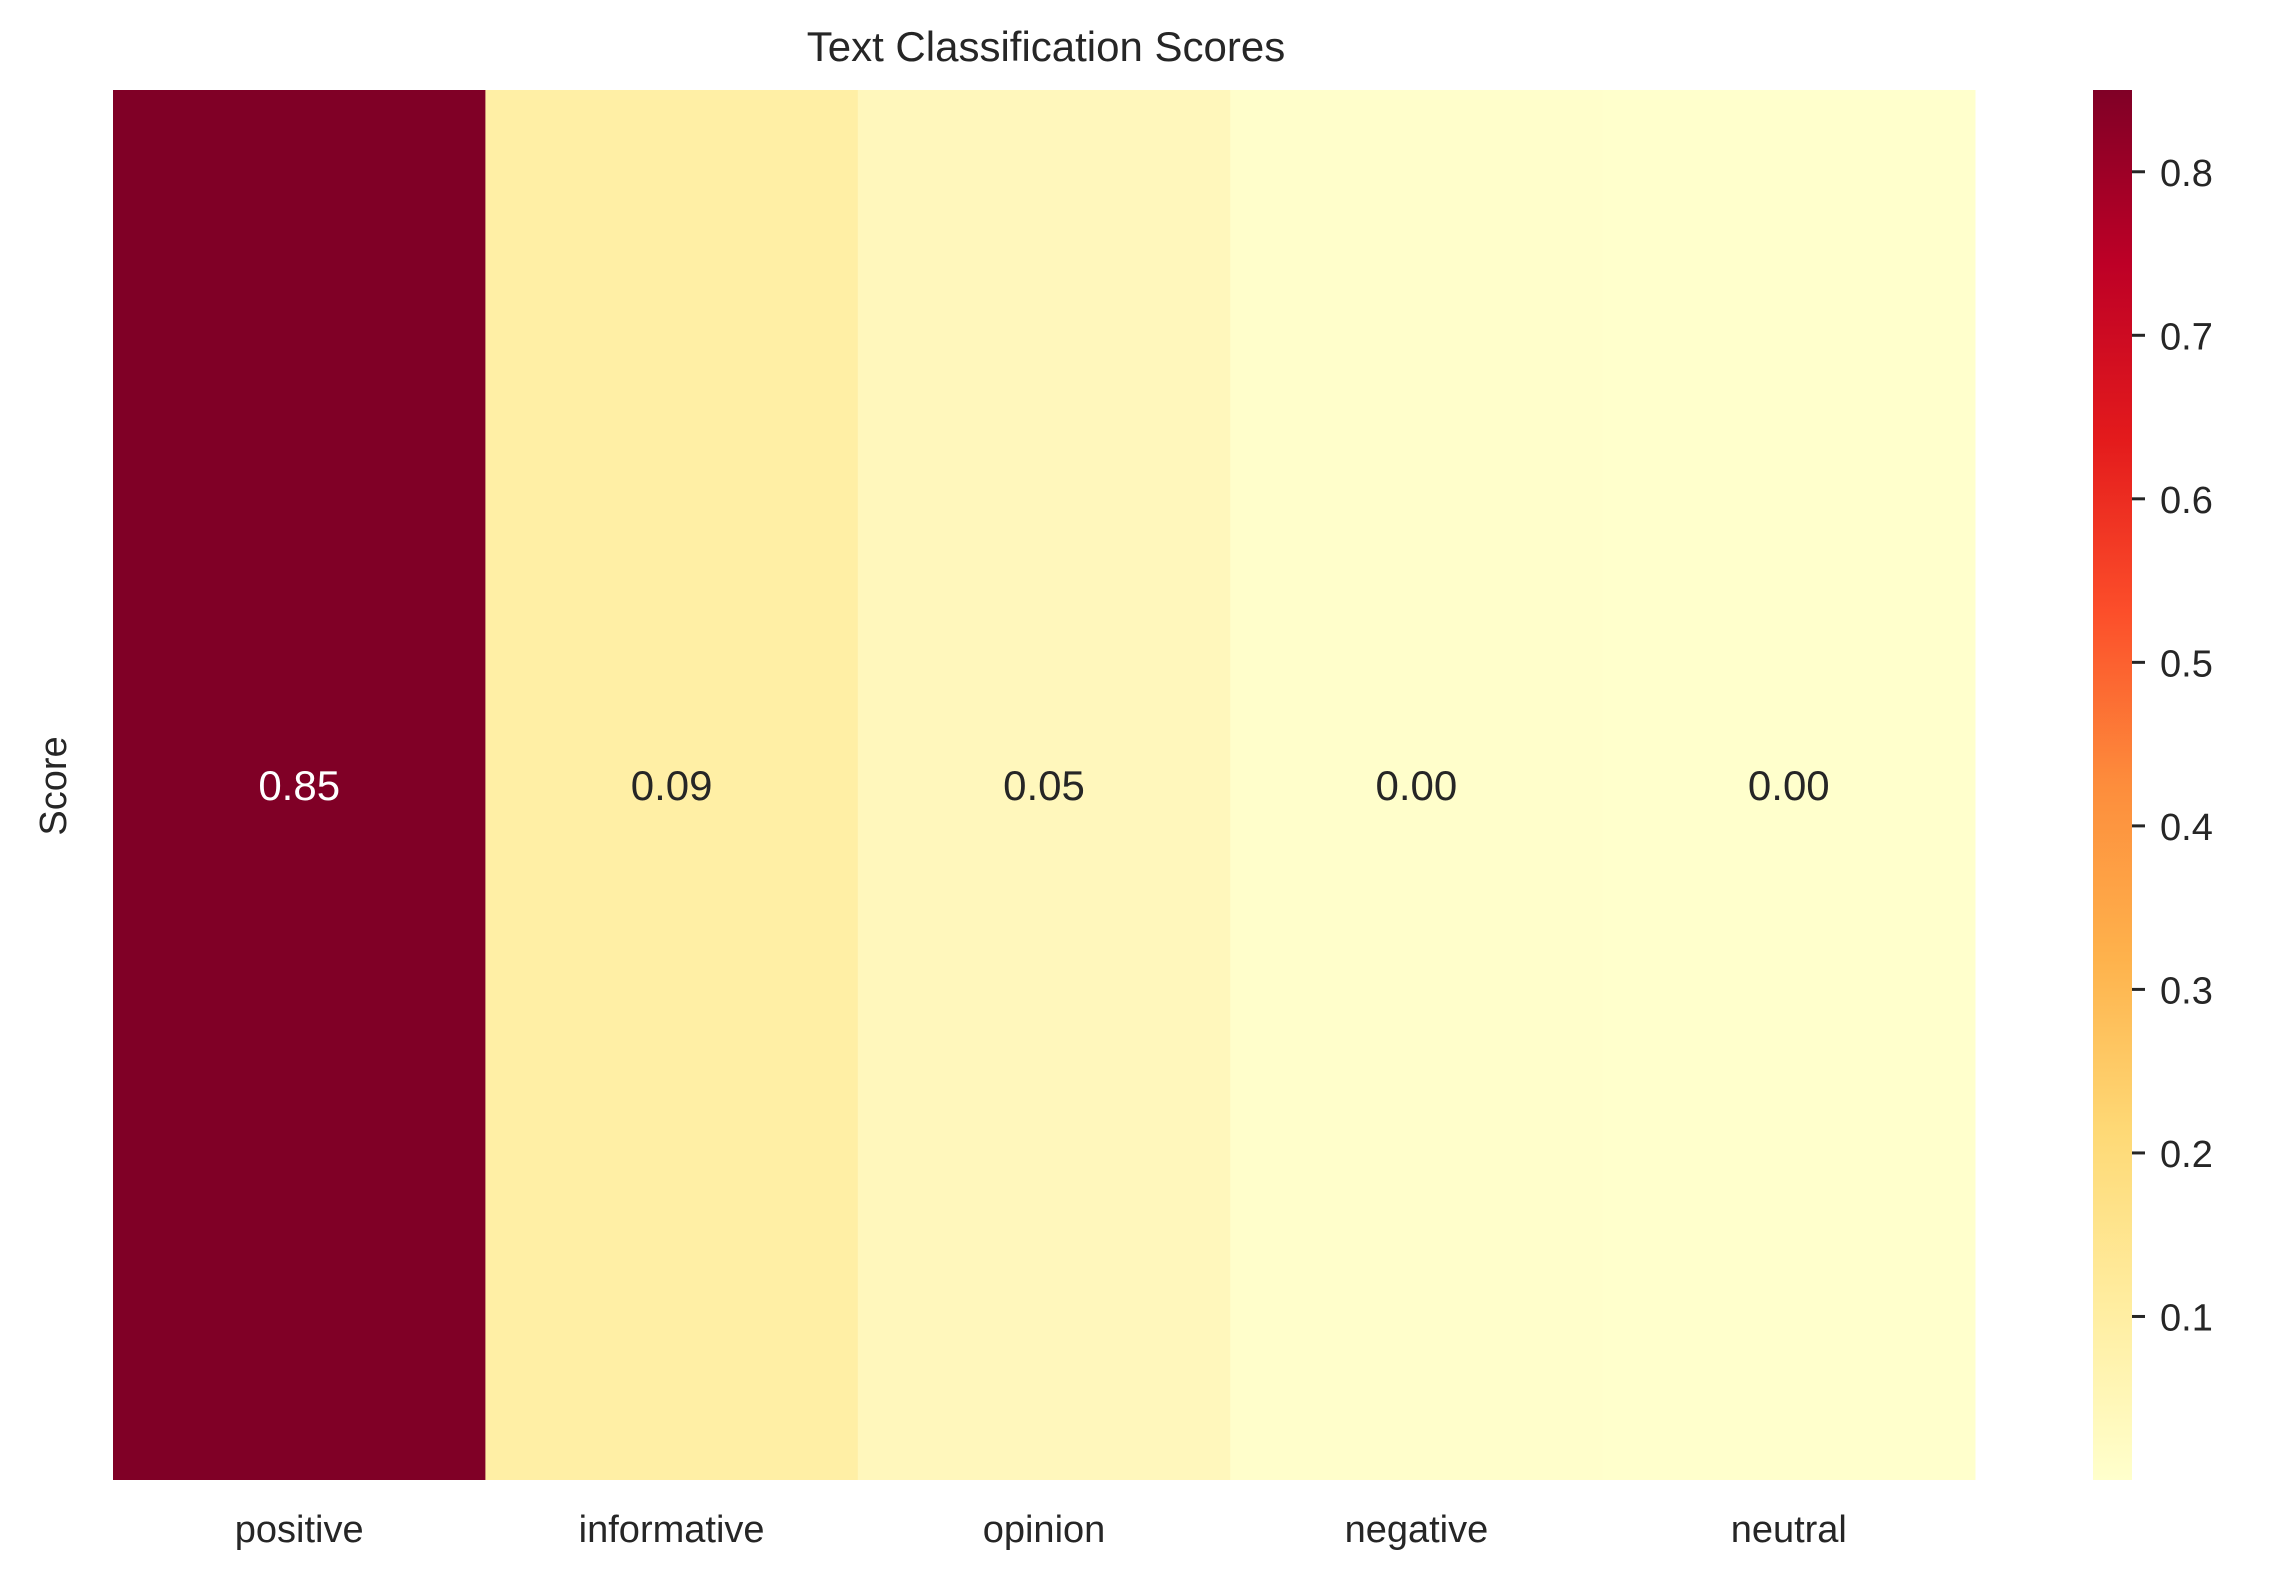  What do you see at coordinates (2186, 174) in the screenshot?
I see `colorbar-tick-label: 0.8` at bounding box center [2186, 174].